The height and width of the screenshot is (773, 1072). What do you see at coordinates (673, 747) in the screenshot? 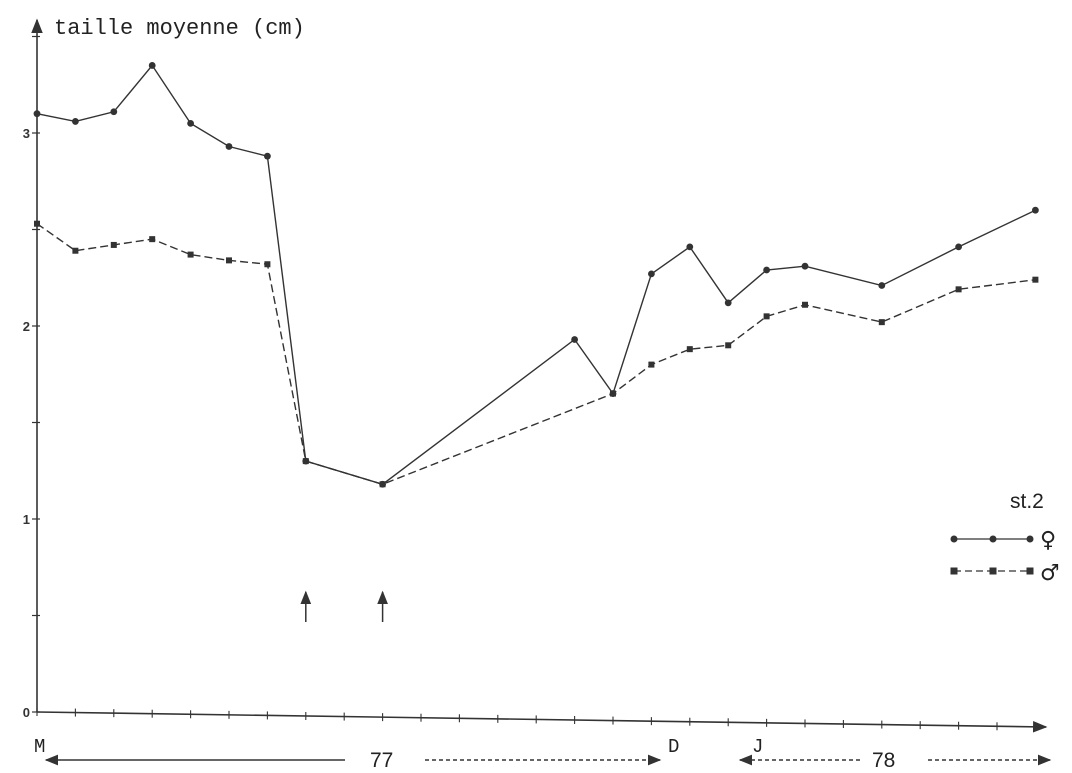
I see `x-marker-d: D` at bounding box center [673, 747].